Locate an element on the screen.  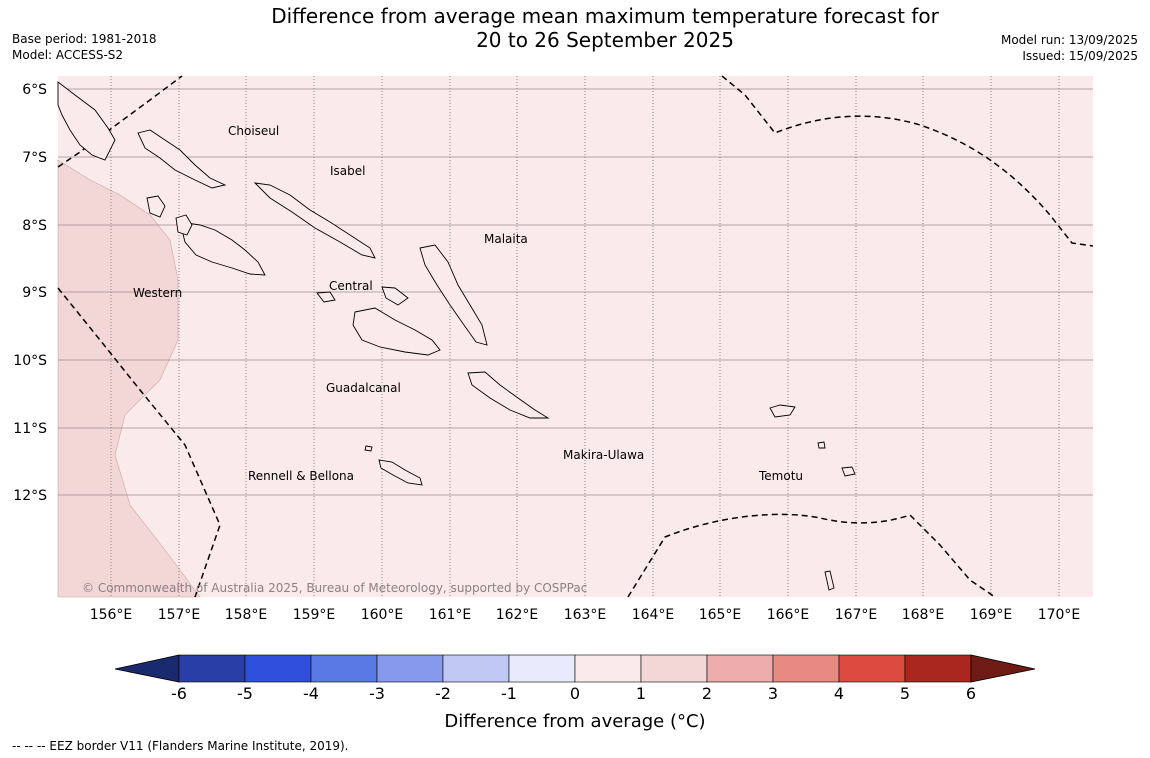
region-central: Central is located at coordinates (351, 286).